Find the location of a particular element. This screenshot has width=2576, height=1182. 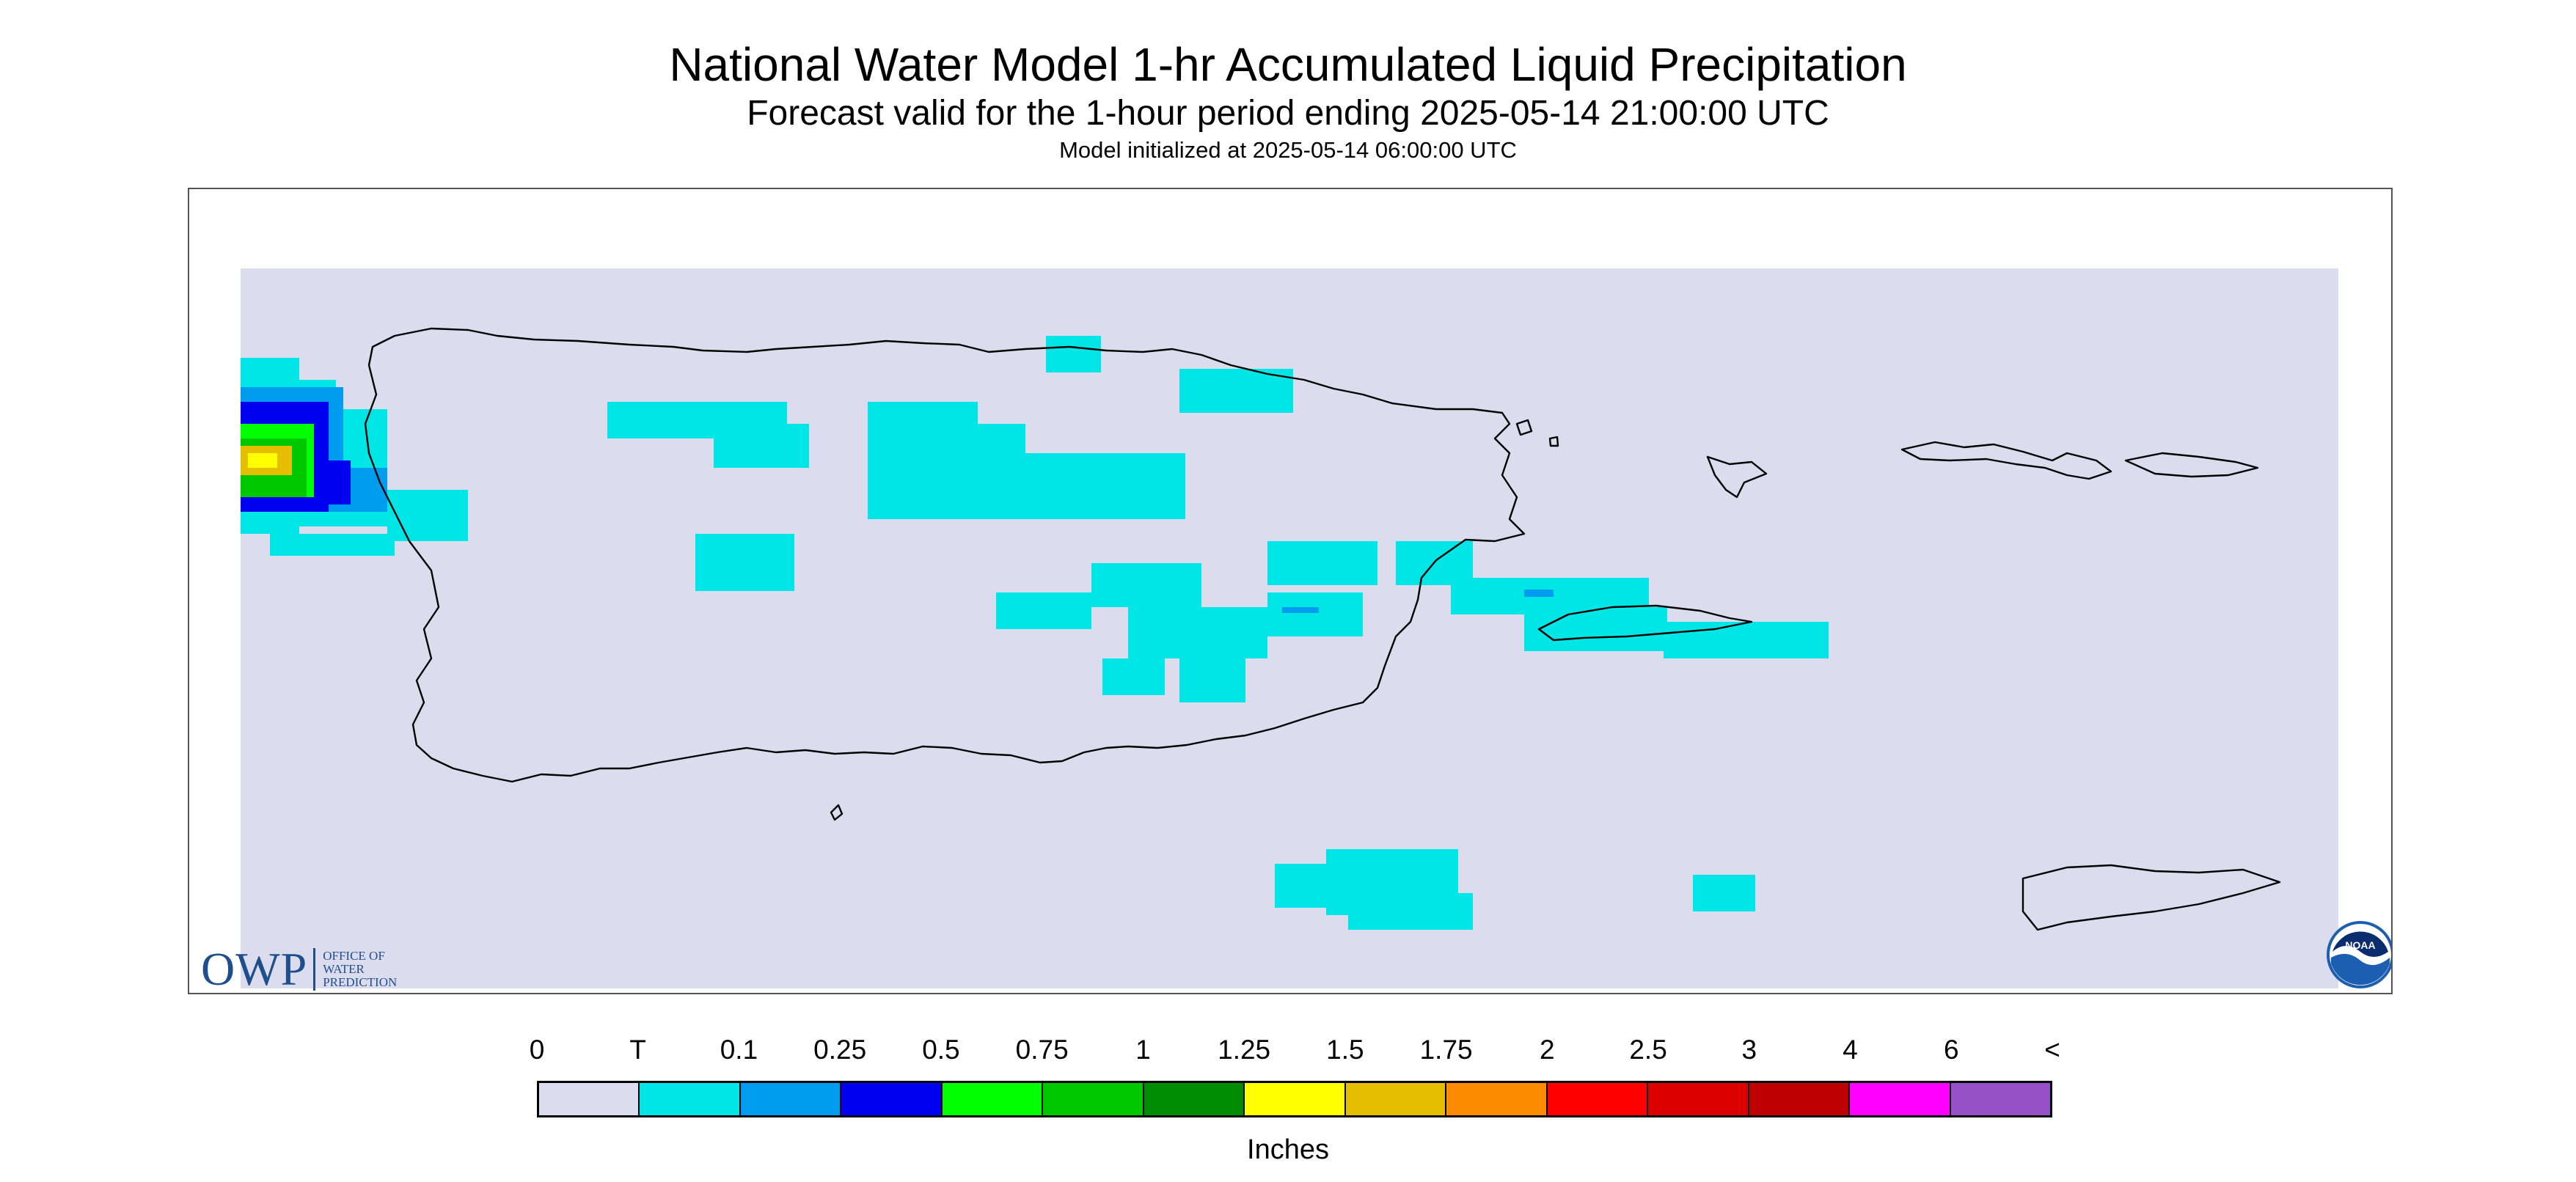

legend-tick-label: 2.5 is located at coordinates (1648, 1050).